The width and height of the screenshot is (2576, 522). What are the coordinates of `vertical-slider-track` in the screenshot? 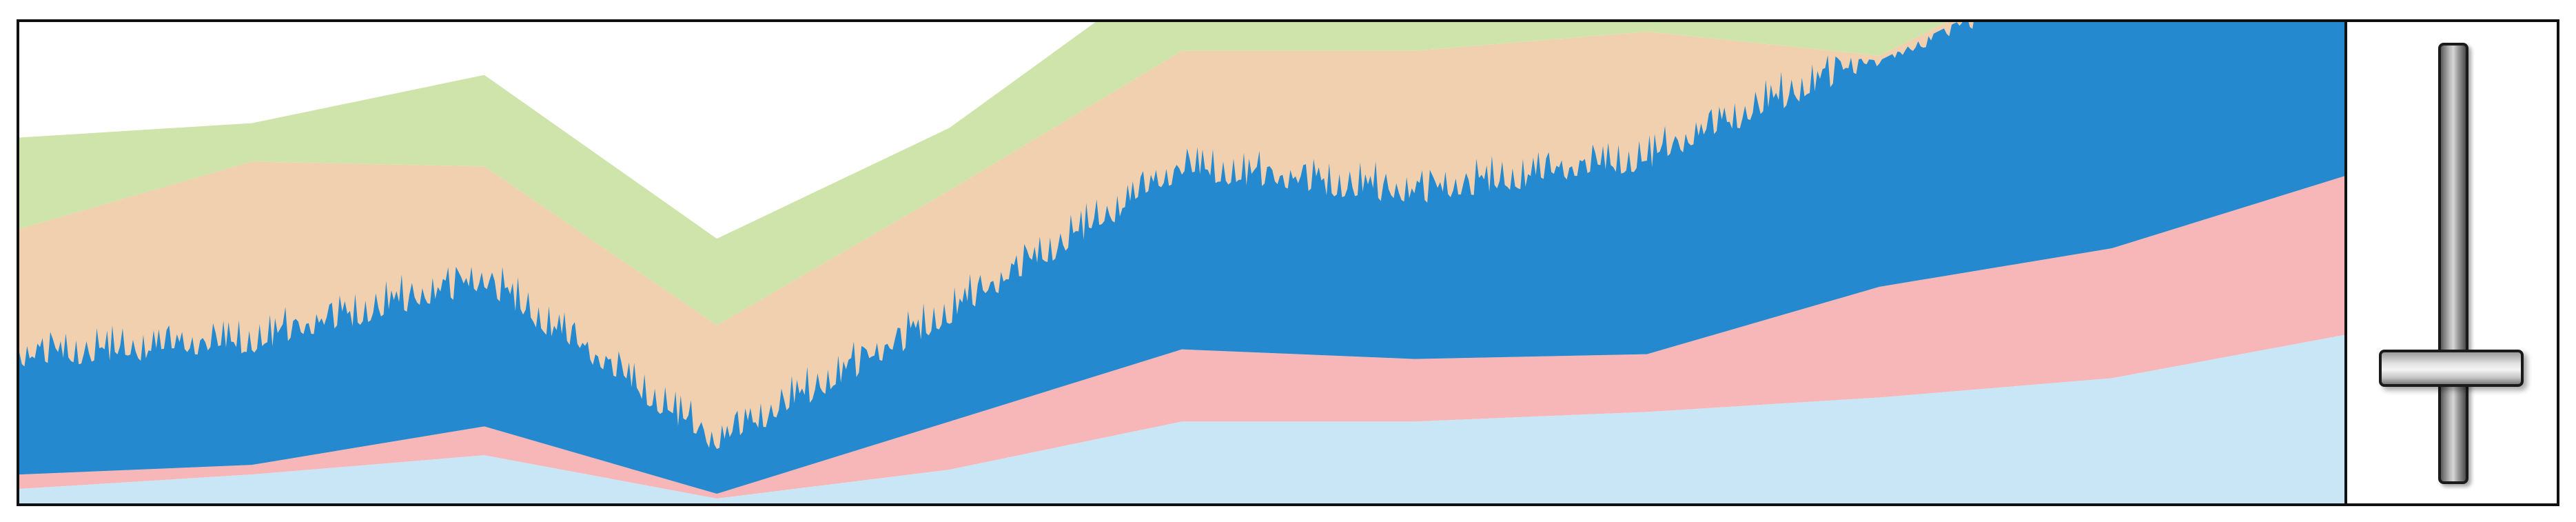 It's located at (2453, 263).